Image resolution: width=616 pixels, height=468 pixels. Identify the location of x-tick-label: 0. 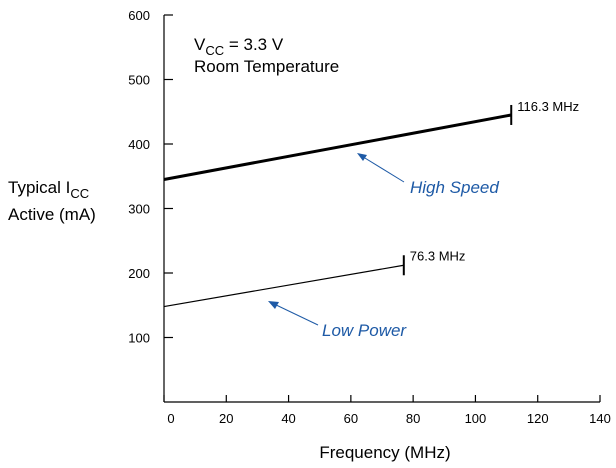
(170, 418).